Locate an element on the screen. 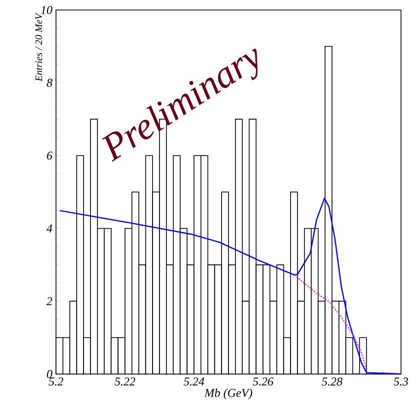 This screenshot has height=417, width=417. x-tick-label: 5.24 is located at coordinates (194, 382).